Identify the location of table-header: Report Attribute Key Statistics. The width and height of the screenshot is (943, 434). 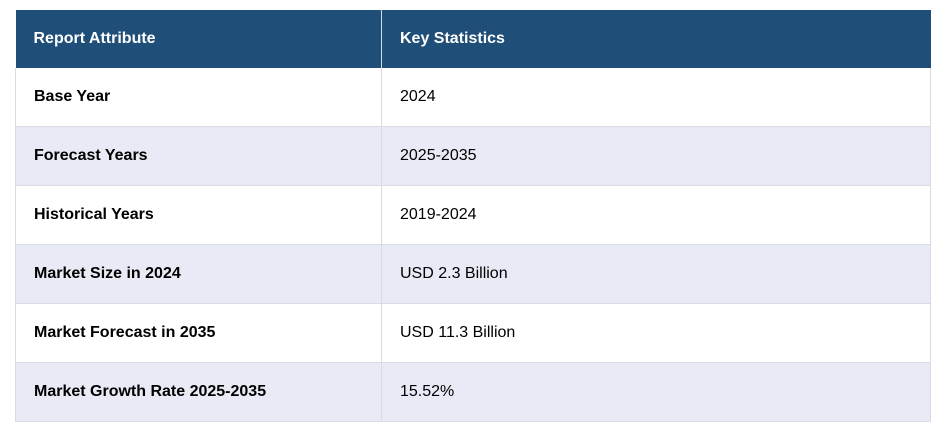
(473, 39).